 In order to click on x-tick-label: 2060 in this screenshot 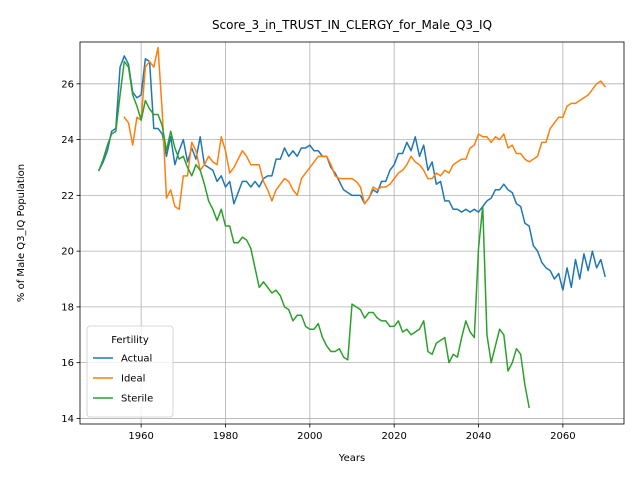, I will do `click(562, 436)`.